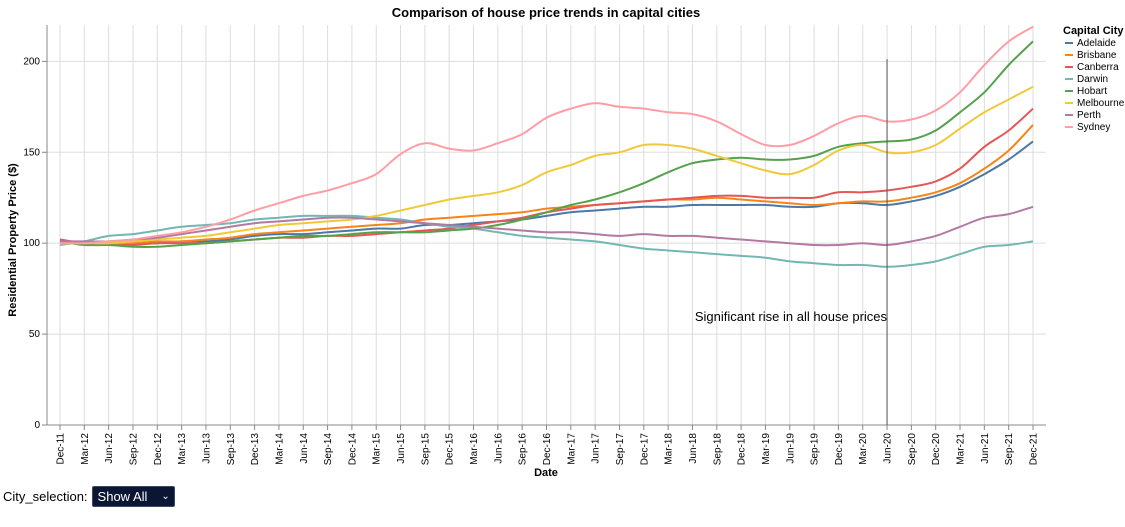  I want to click on x-axis-title: Date, so click(546, 473).